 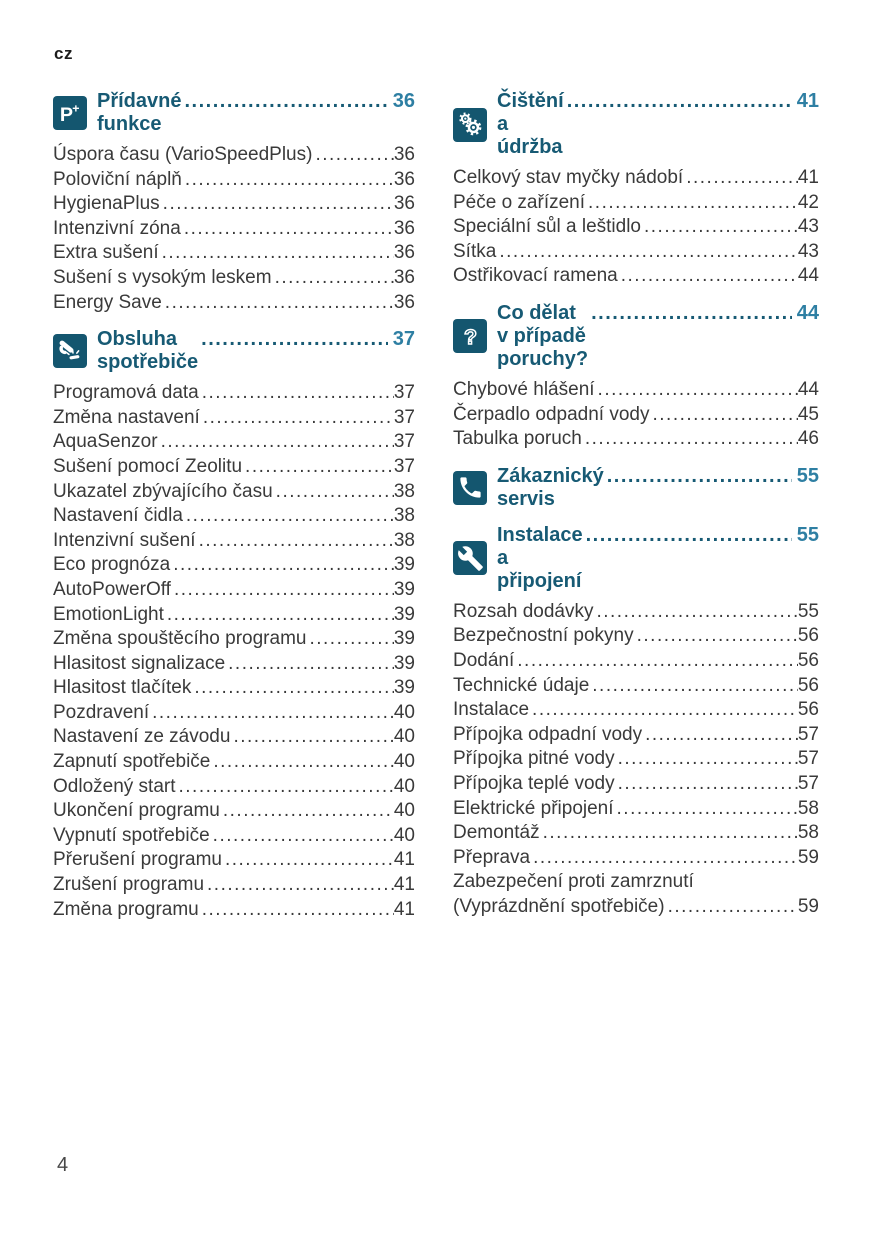 What do you see at coordinates (808, 389) in the screenshot?
I see `entry-page-number: 44` at bounding box center [808, 389].